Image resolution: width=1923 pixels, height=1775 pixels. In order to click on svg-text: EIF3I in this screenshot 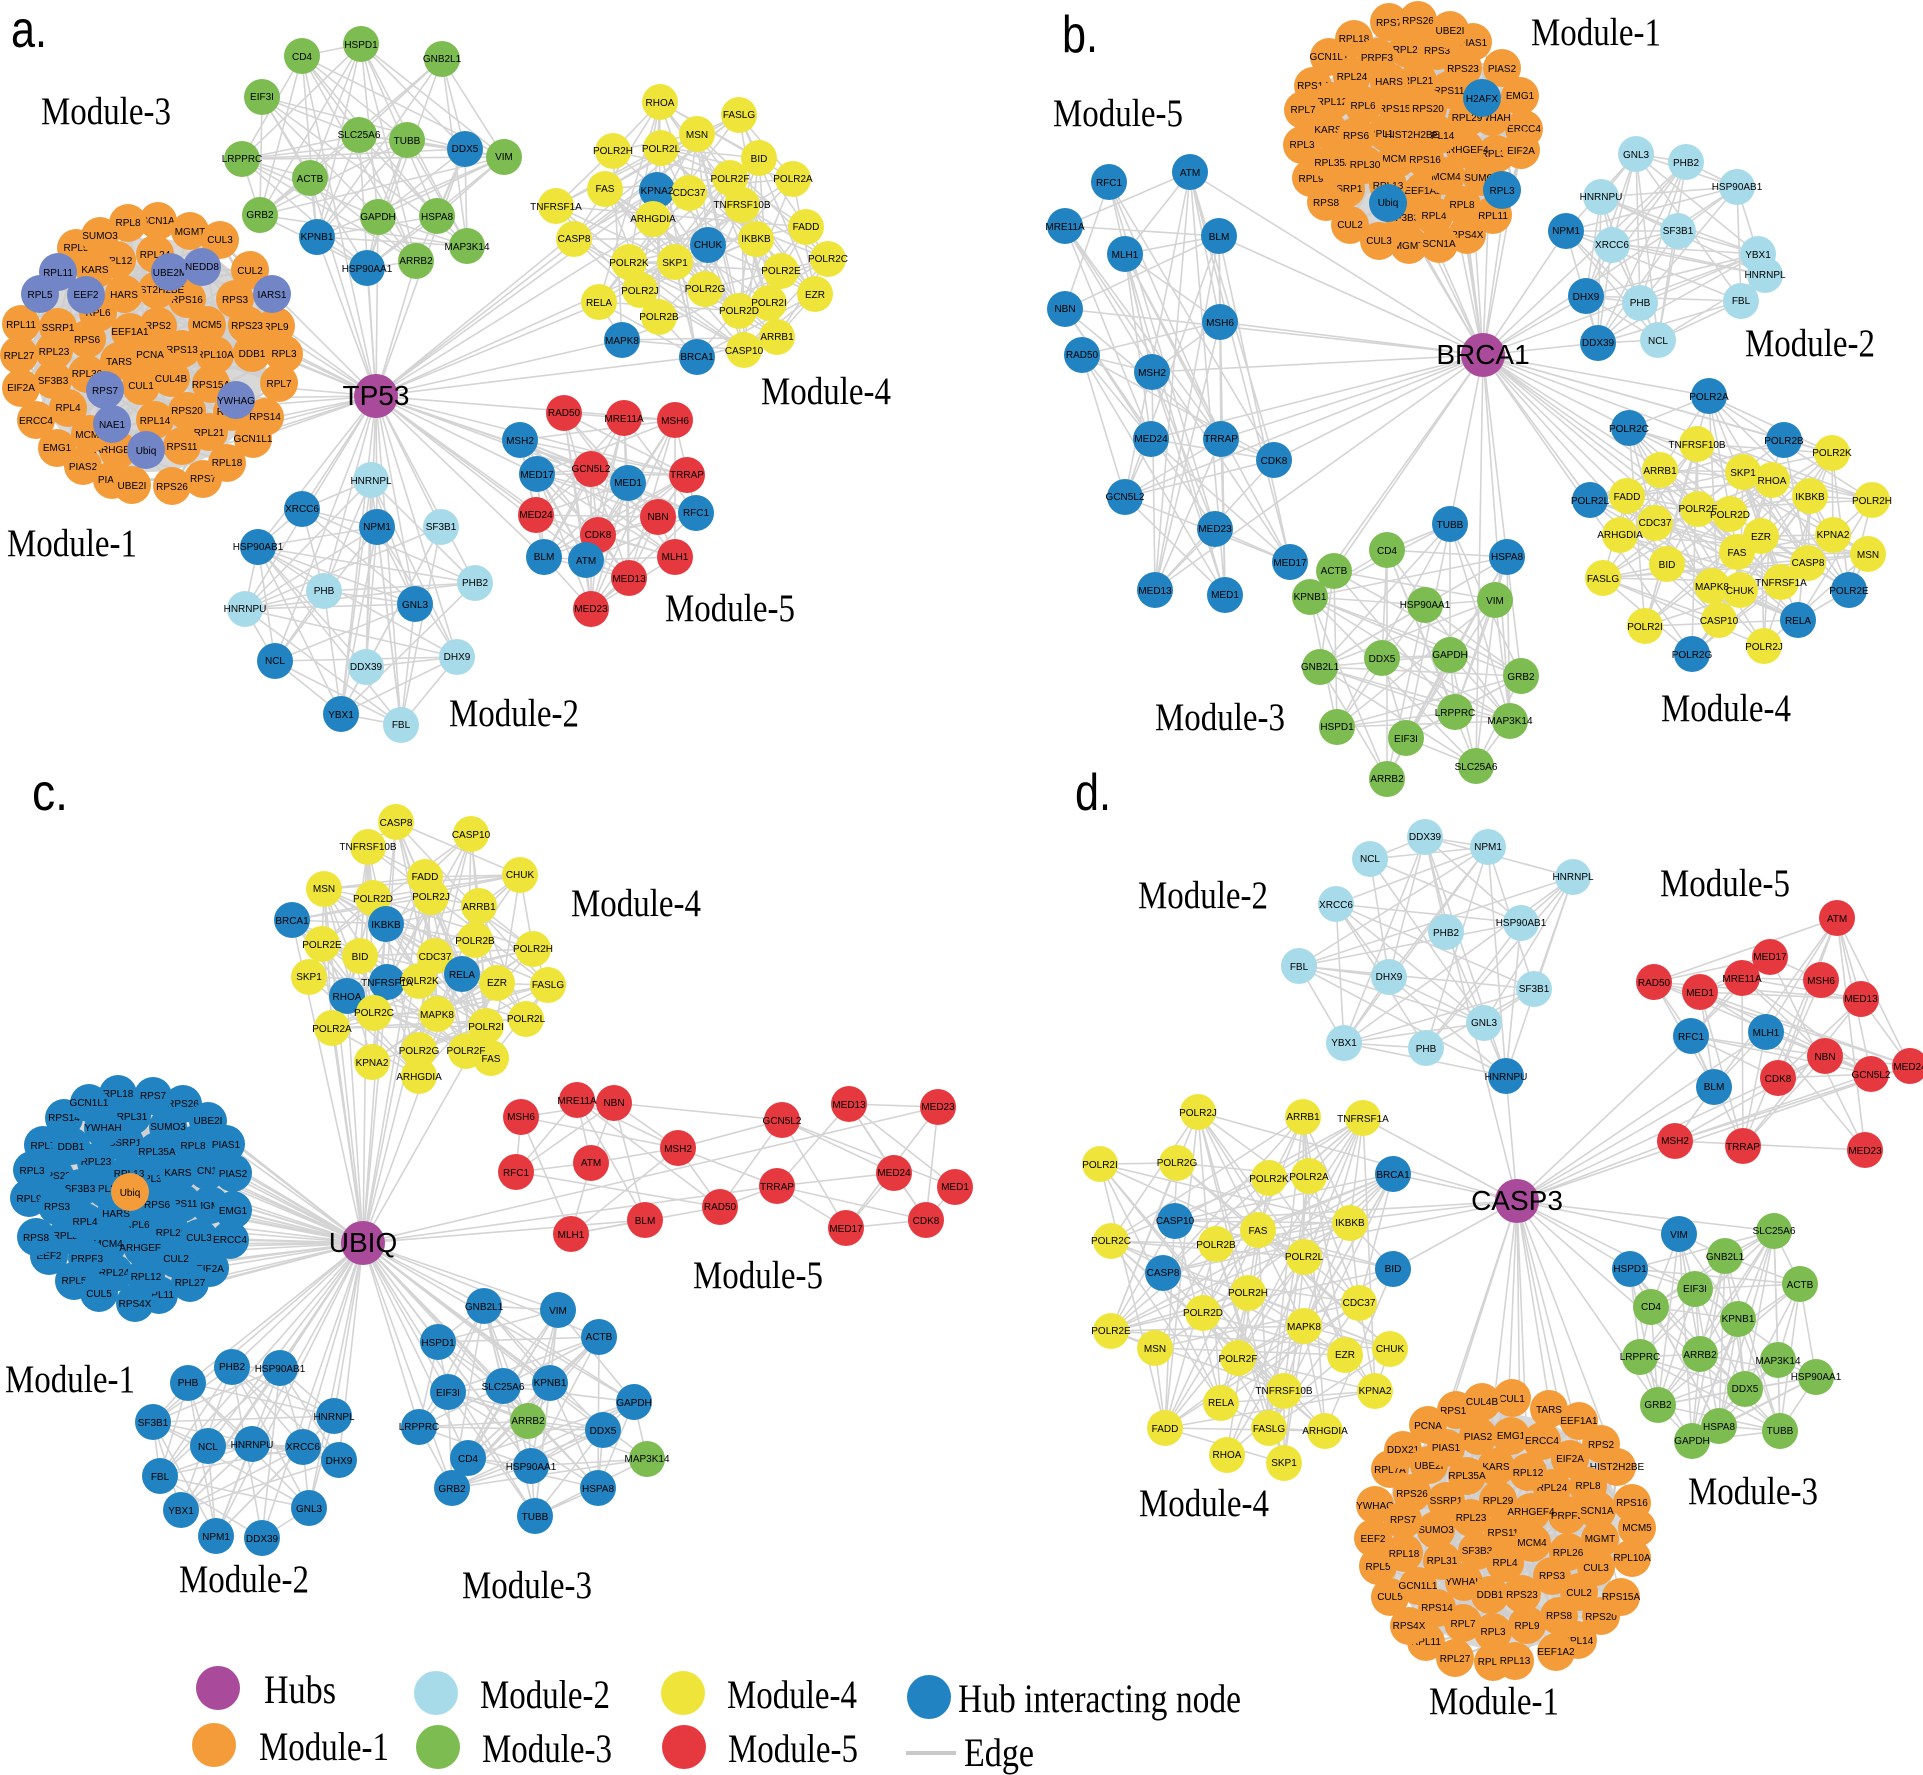, I will do `click(262, 97)`.